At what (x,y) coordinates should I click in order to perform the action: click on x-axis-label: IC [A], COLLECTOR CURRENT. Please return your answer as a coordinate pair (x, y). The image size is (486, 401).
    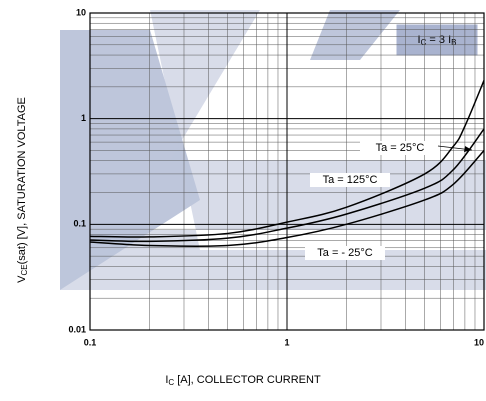
    Looking at the image, I should click on (243, 380).